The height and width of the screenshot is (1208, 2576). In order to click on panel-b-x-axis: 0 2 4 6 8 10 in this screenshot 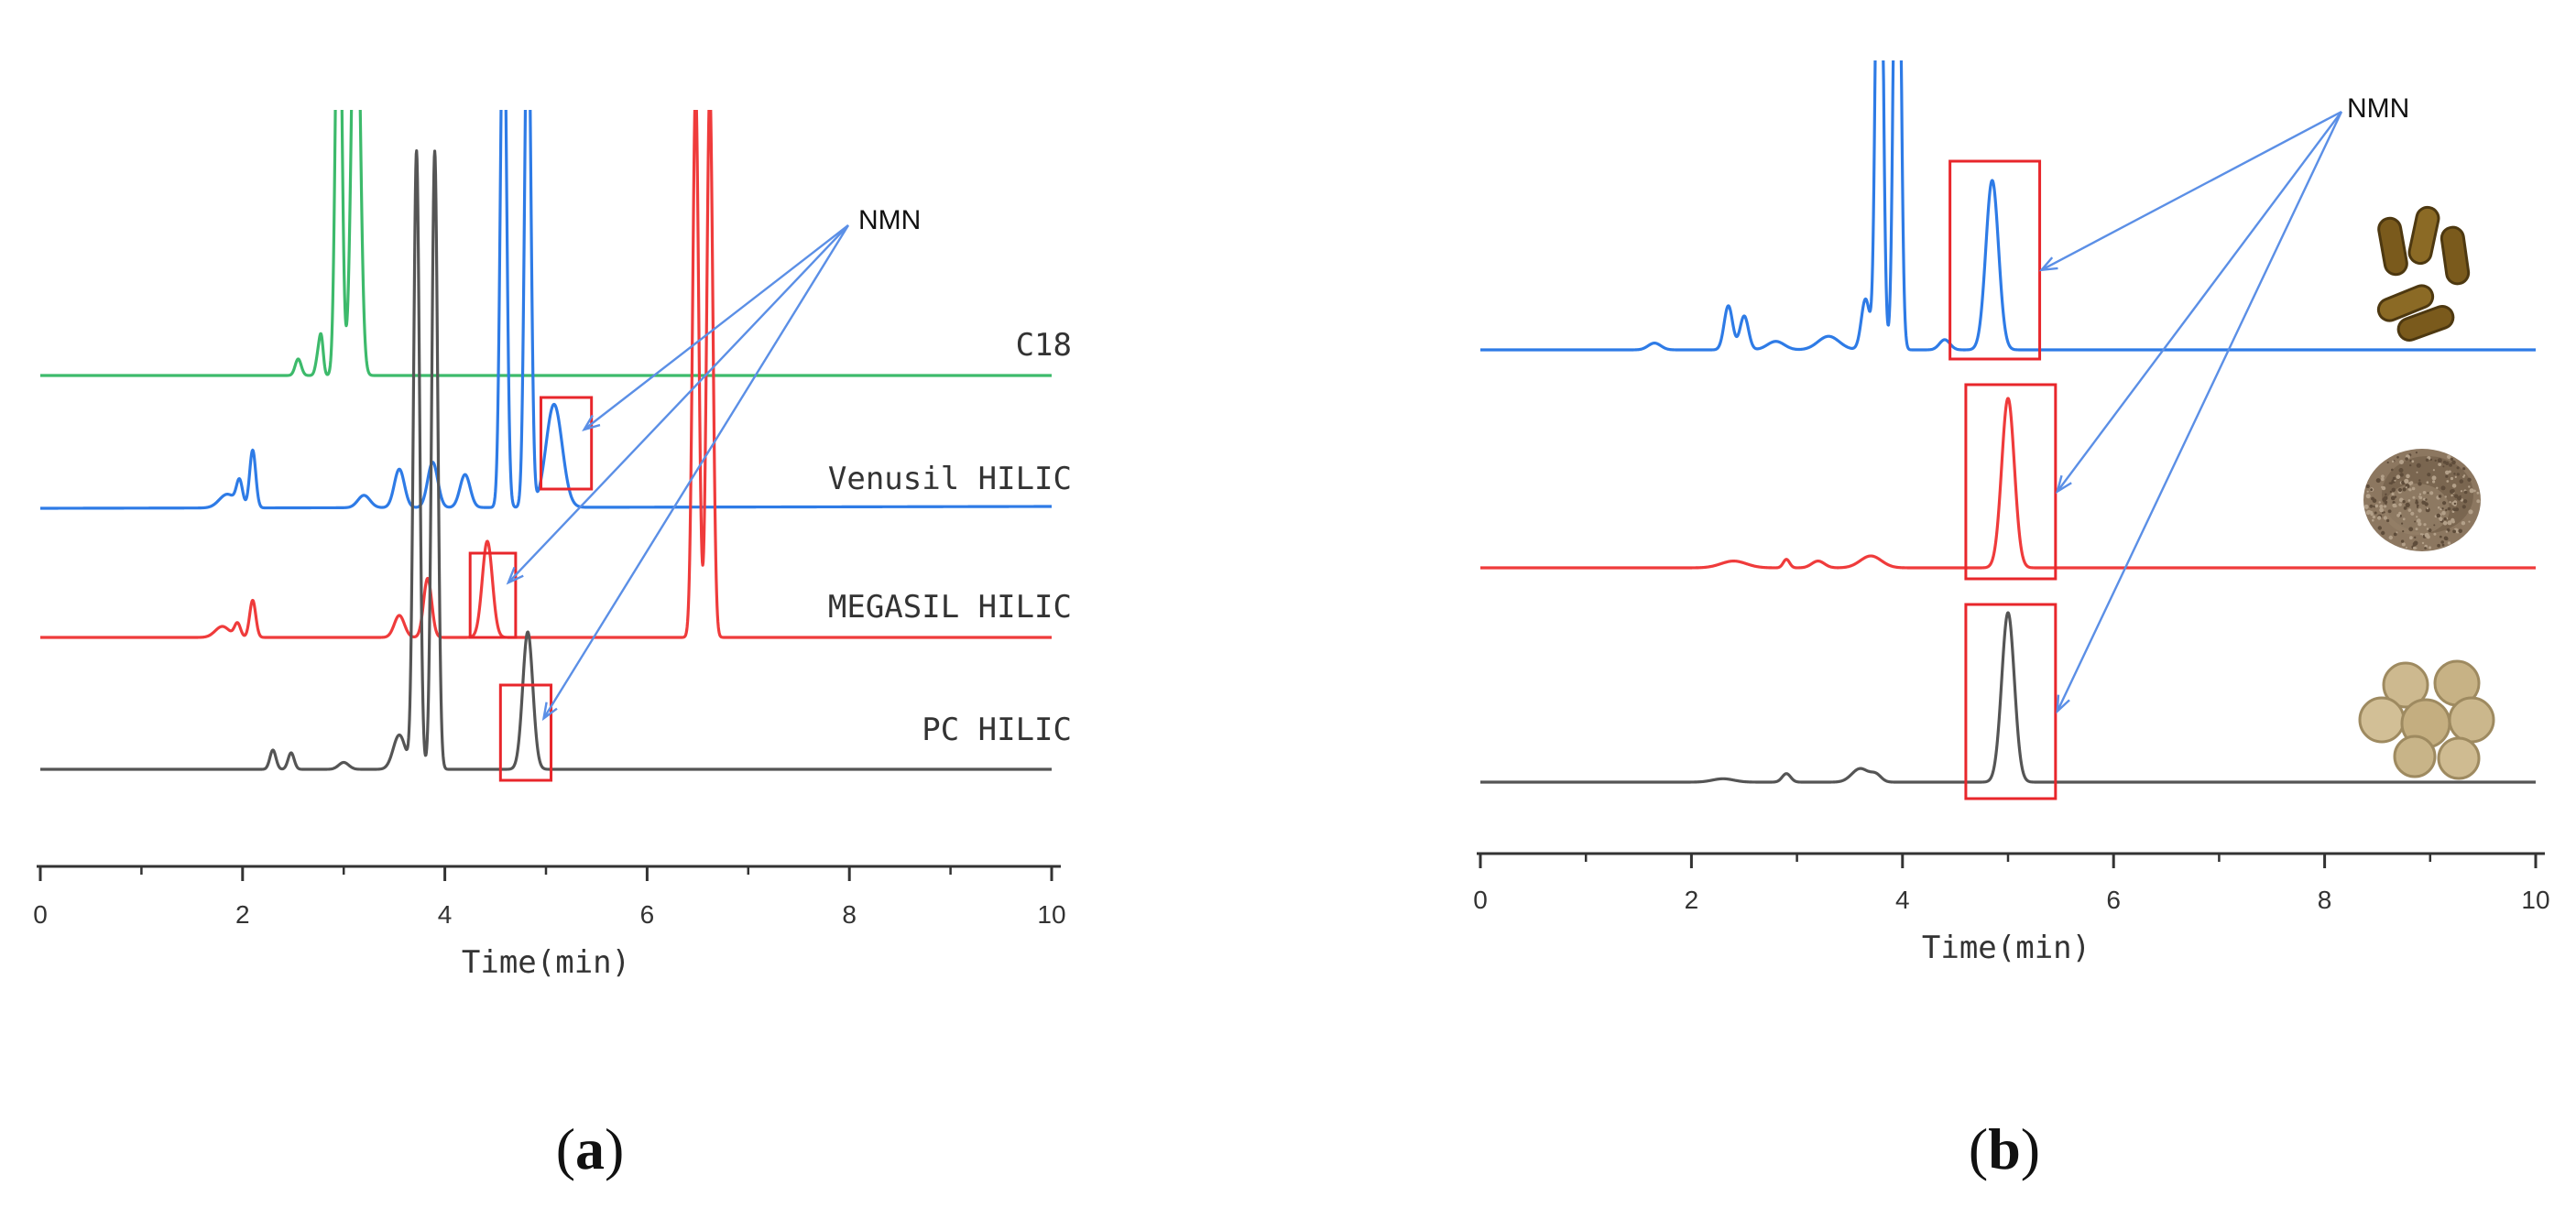, I will do `click(2012, 883)`.